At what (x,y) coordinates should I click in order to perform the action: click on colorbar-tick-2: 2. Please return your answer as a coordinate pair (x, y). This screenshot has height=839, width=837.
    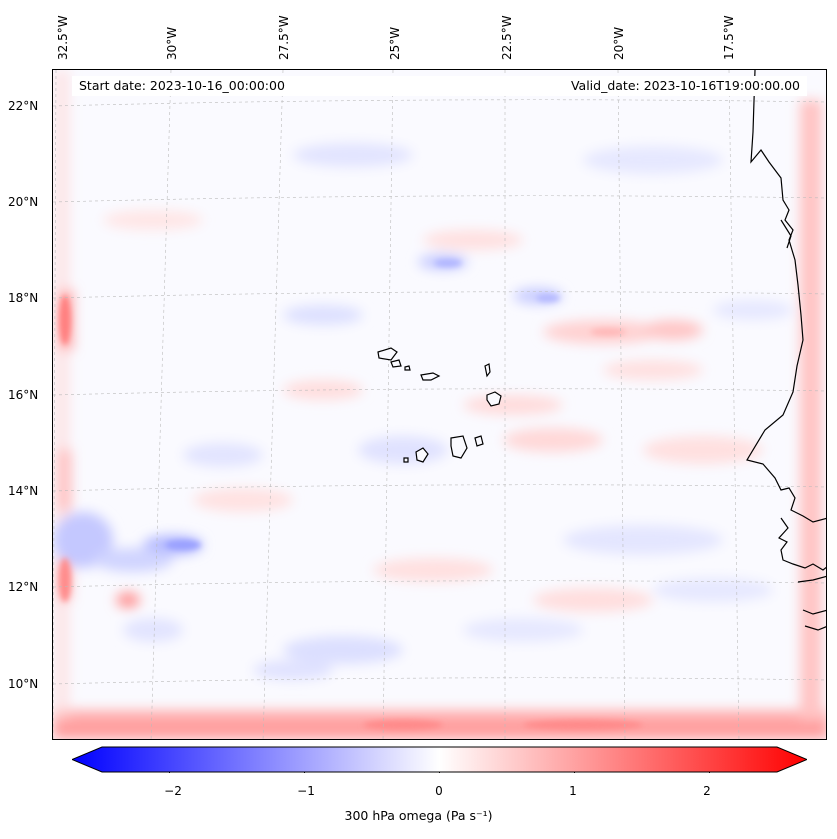
    Looking at the image, I should click on (707, 791).